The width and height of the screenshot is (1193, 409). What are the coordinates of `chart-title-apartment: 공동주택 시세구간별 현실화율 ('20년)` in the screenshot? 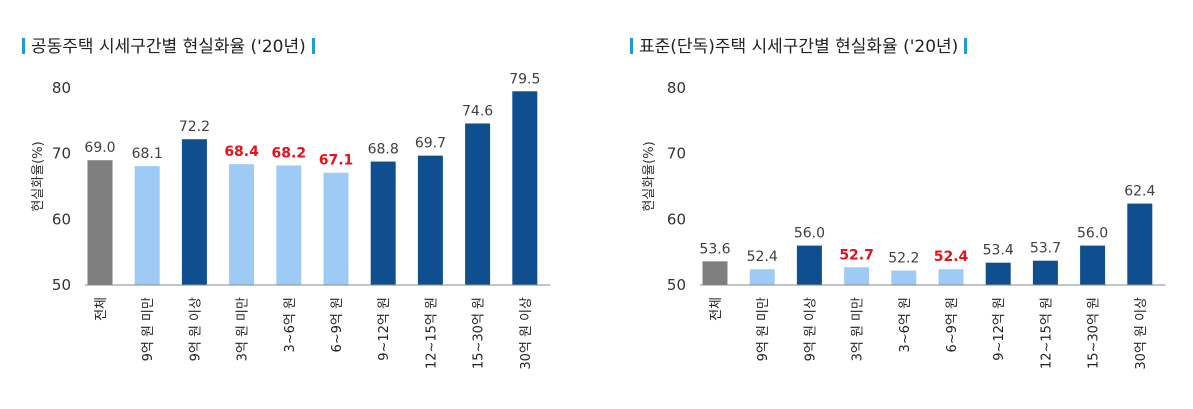 It's located at (168, 44).